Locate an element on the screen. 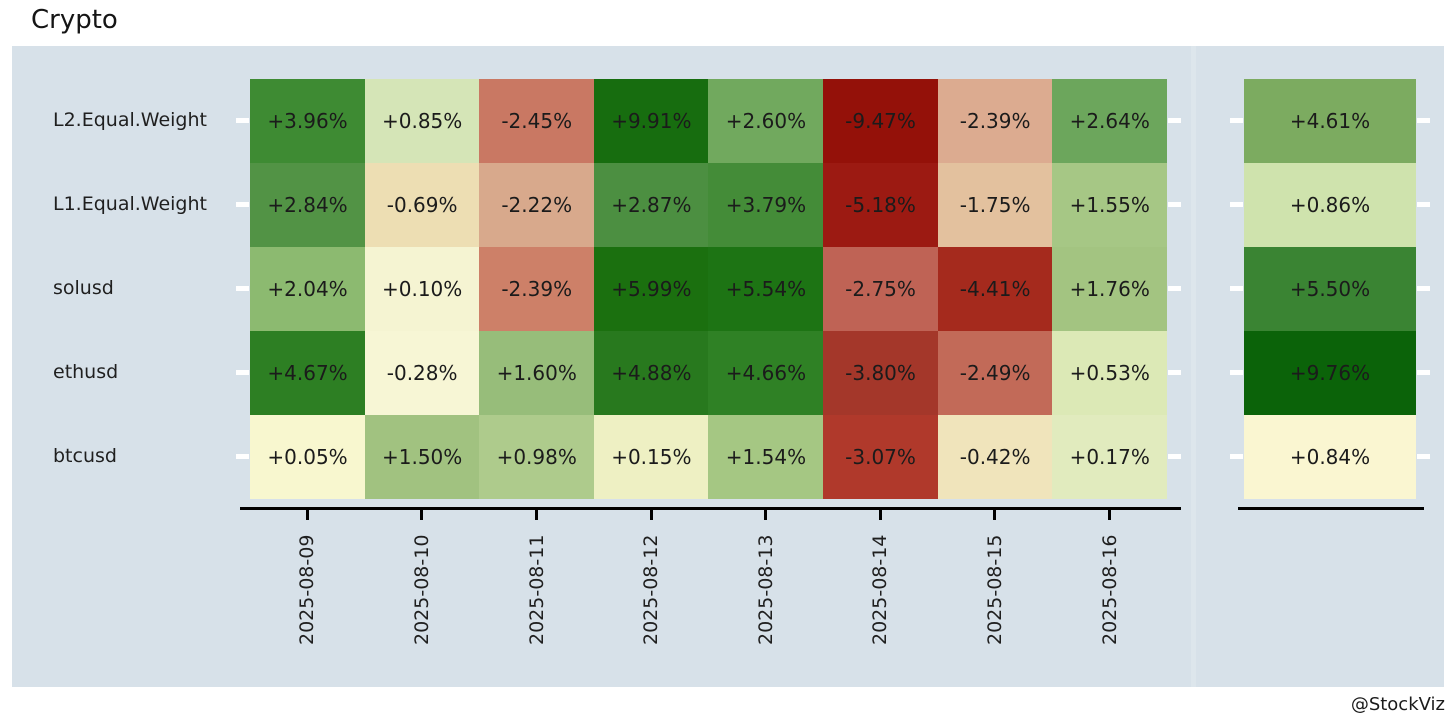 The image size is (1456, 728). stockviz-watermark: @StockViz is located at coordinates (1397, 704).